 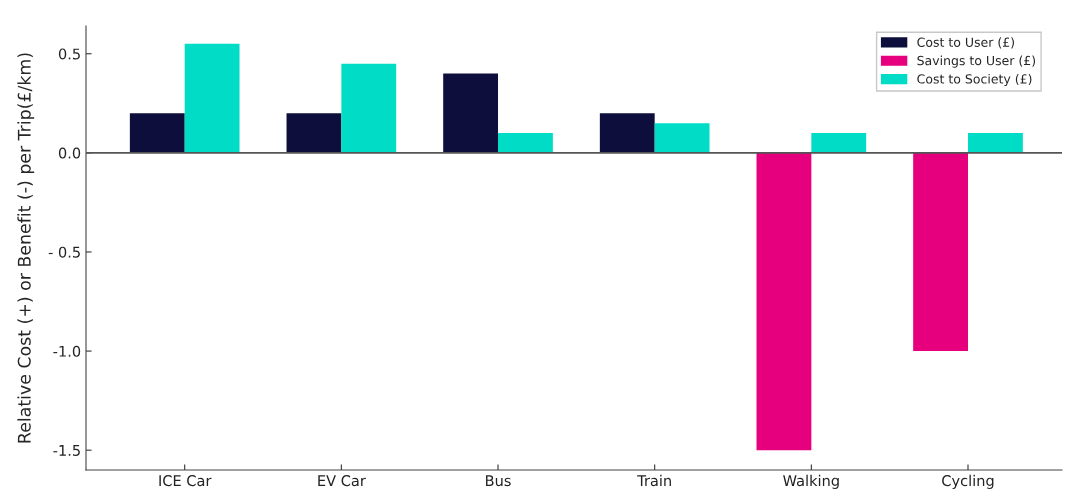 I want to click on x-tick-label: Bus, so click(x=498, y=481).